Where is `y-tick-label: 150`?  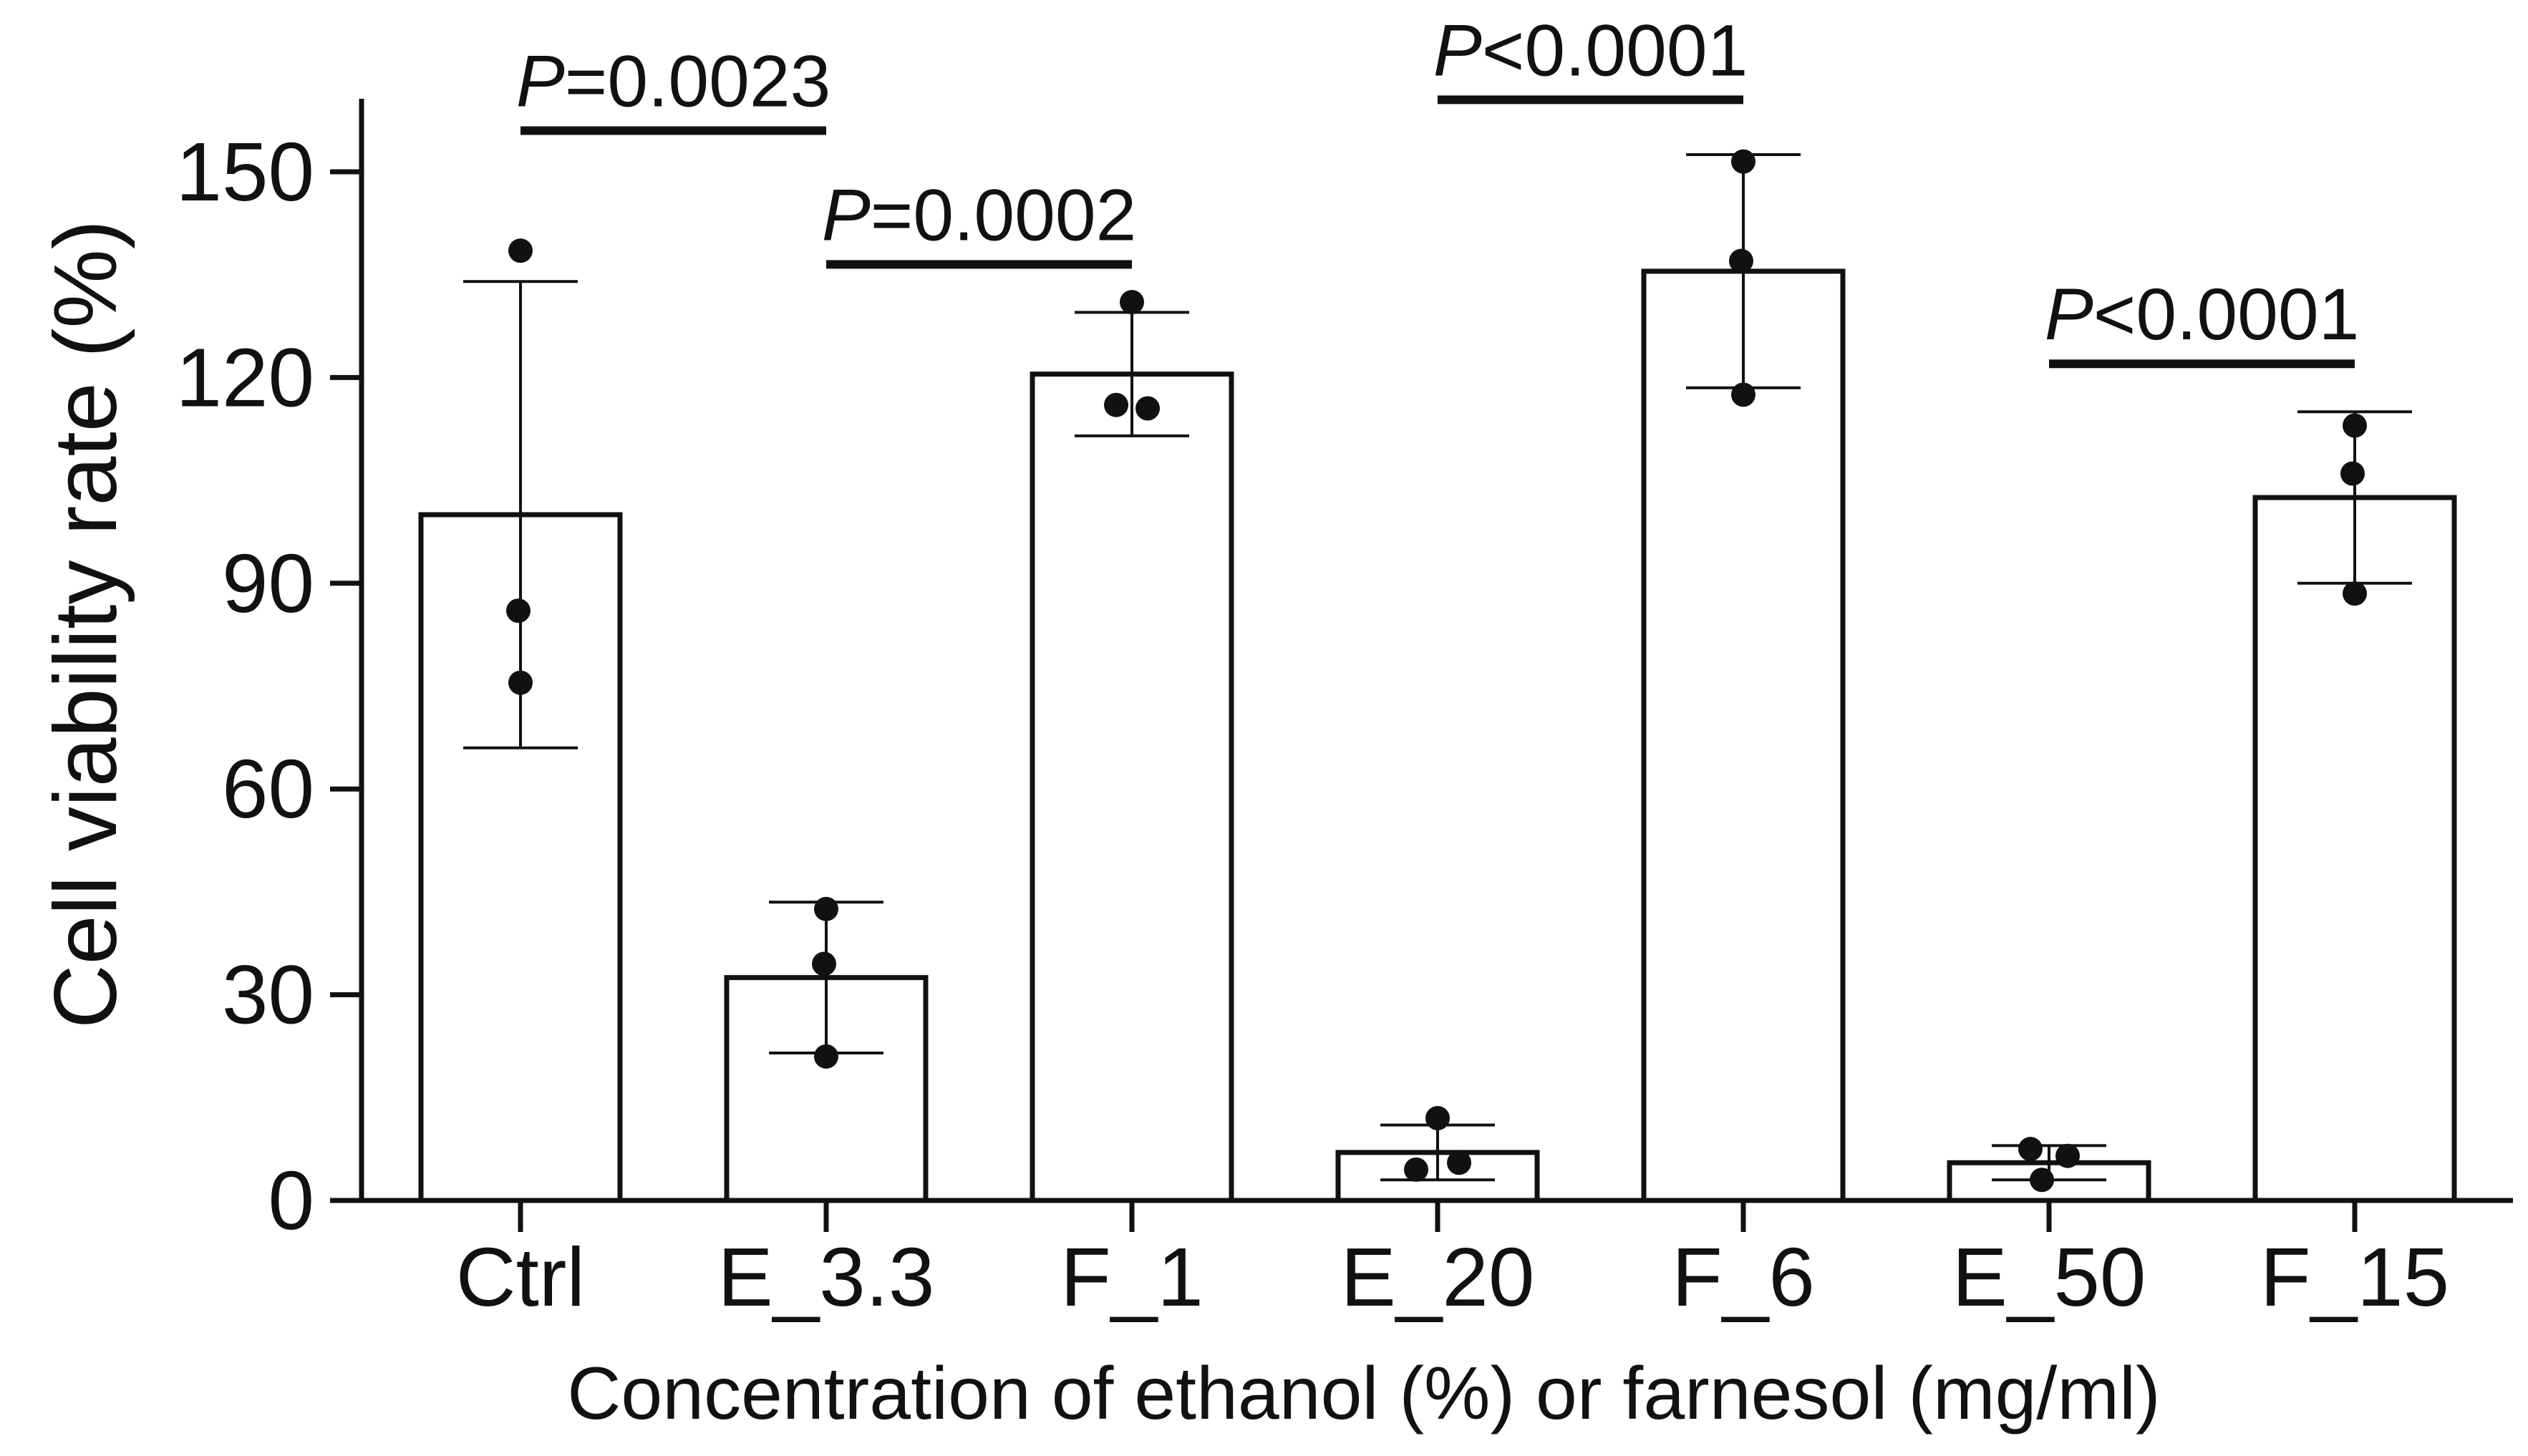
y-tick-label: 150 is located at coordinates (244, 171).